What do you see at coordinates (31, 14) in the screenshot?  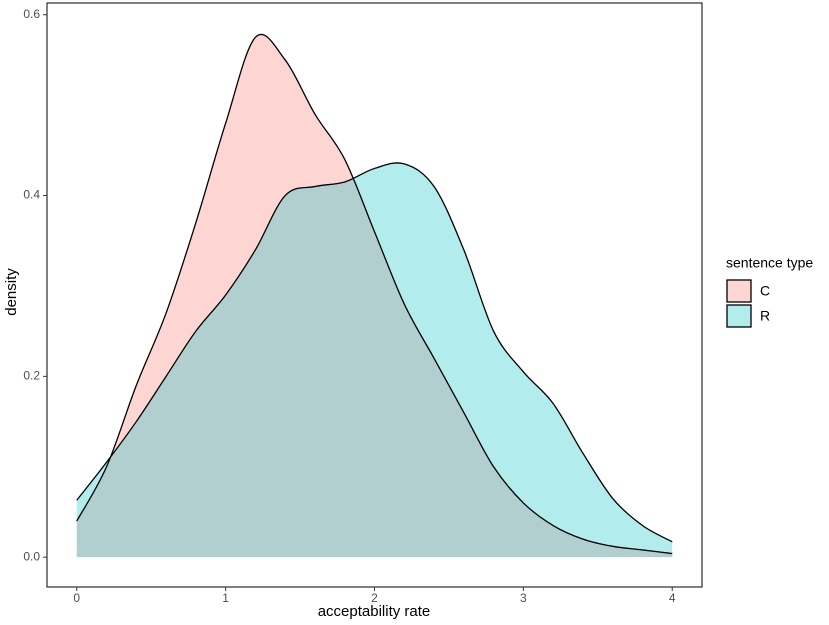 I see `y-tick-label: 0.6` at bounding box center [31, 14].